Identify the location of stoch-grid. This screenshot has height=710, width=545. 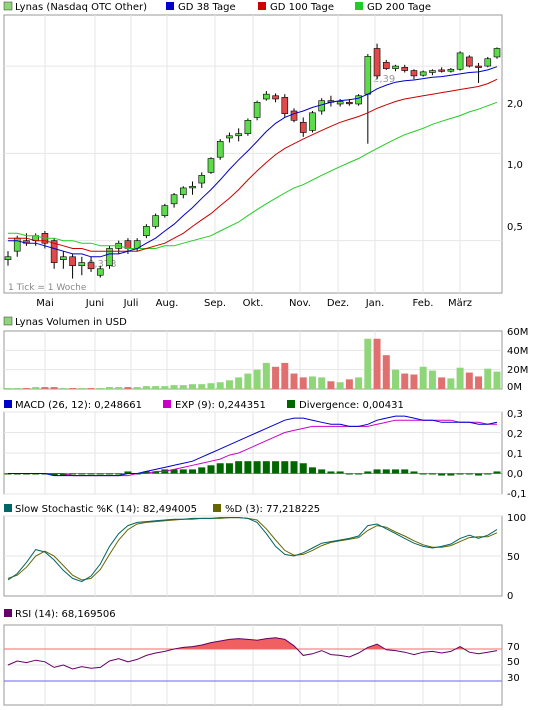
(253, 555).